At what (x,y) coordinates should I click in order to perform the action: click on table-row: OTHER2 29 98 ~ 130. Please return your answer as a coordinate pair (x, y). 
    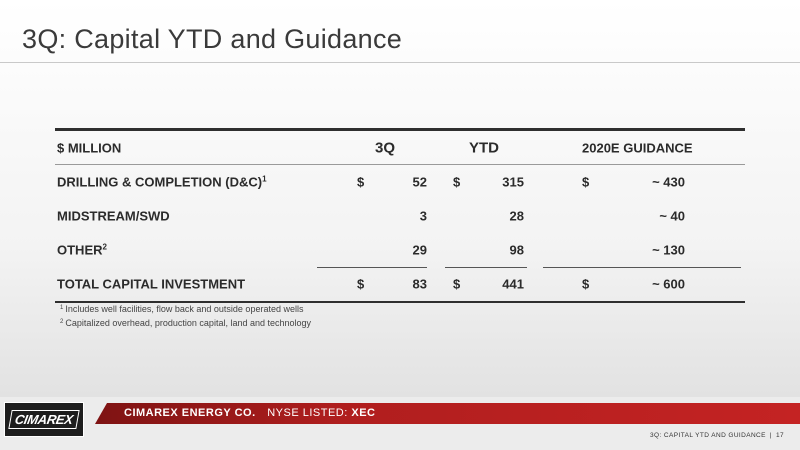
    Looking at the image, I should click on (400, 250).